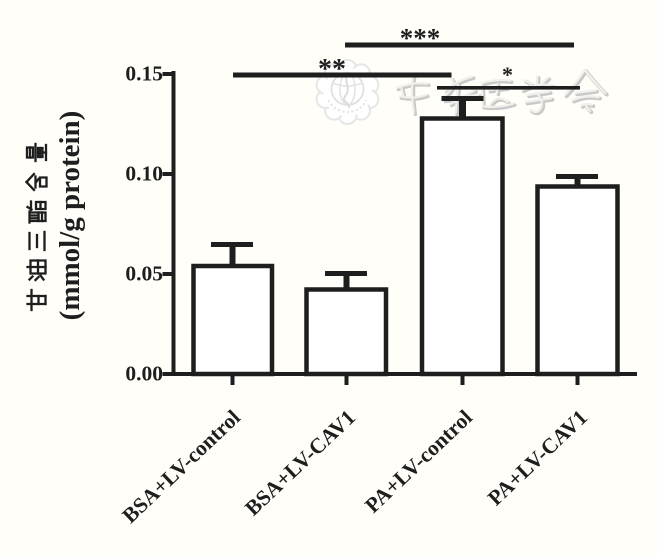 This screenshot has width=659, height=555. Describe the element at coordinates (144, 374) in the screenshot. I see `svg-text: 0.00` at that location.